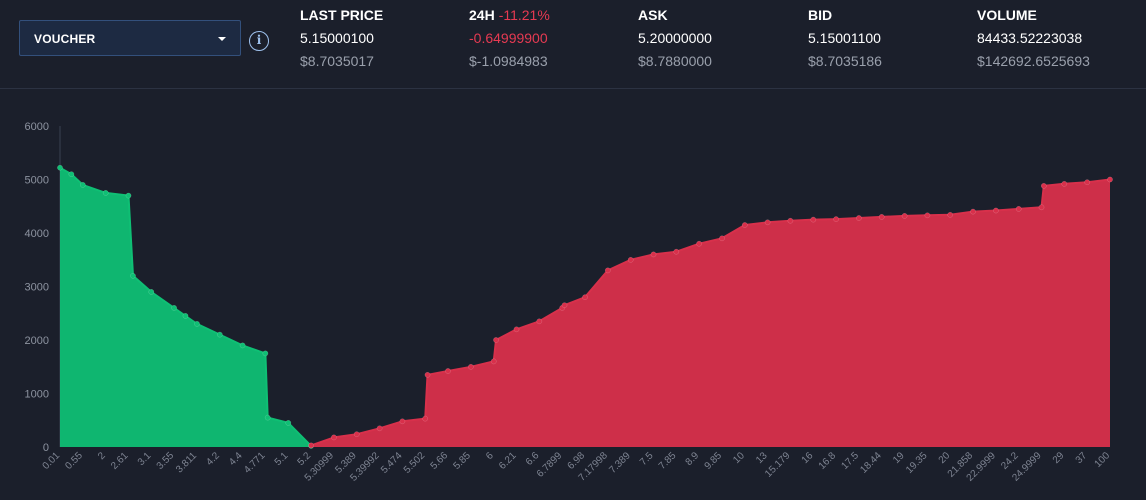 The height and width of the screenshot is (500, 1146). Describe the element at coordinates (46, 448) in the screenshot. I see `y-tick-label: 0` at that location.